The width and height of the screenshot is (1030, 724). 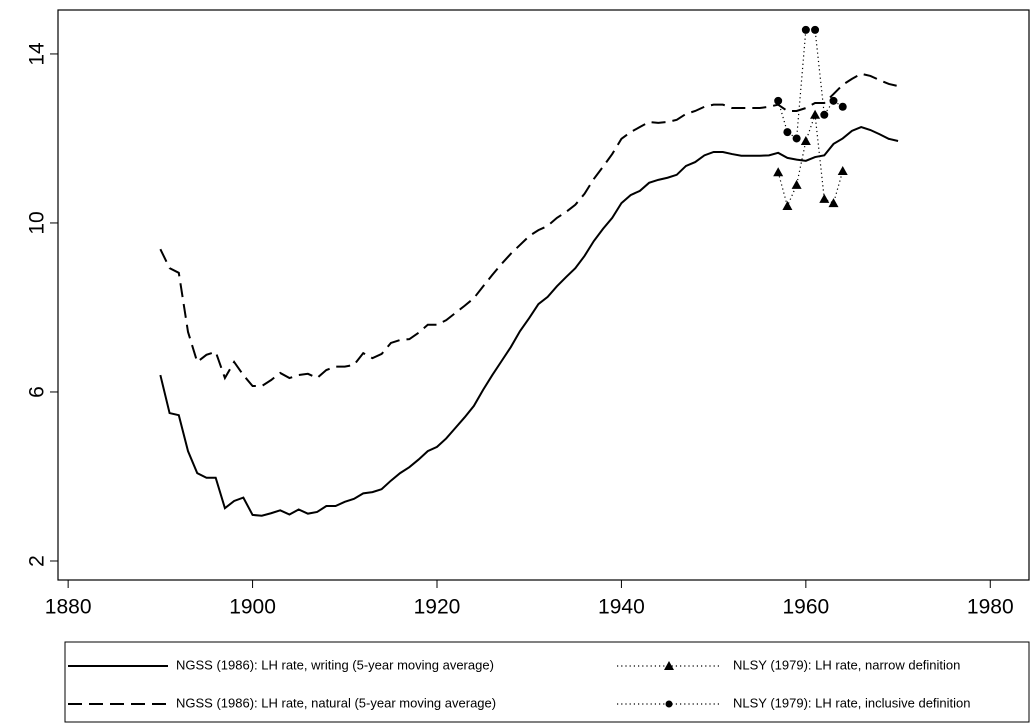 What do you see at coordinates (621, 607) in the screenshot?
I see `x-tick-label: 1940` at bounding box center [621, 607].